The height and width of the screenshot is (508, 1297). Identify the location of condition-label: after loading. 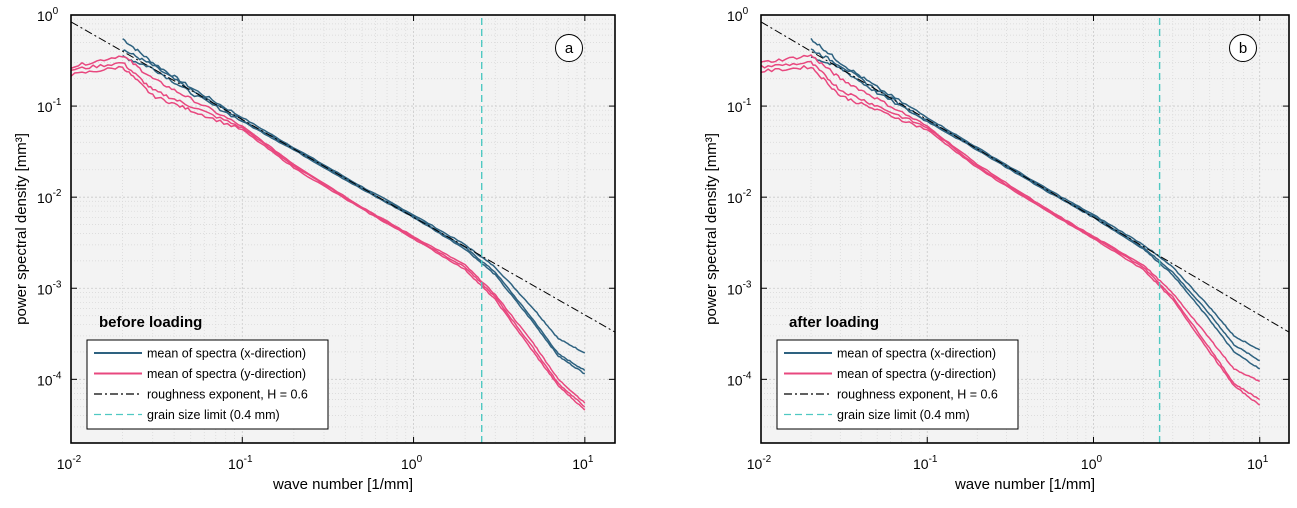
(834, 322).